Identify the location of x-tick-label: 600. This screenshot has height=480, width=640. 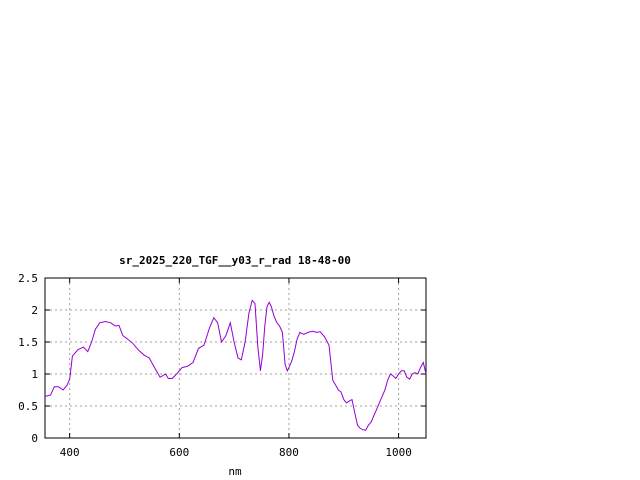
(179, 452).